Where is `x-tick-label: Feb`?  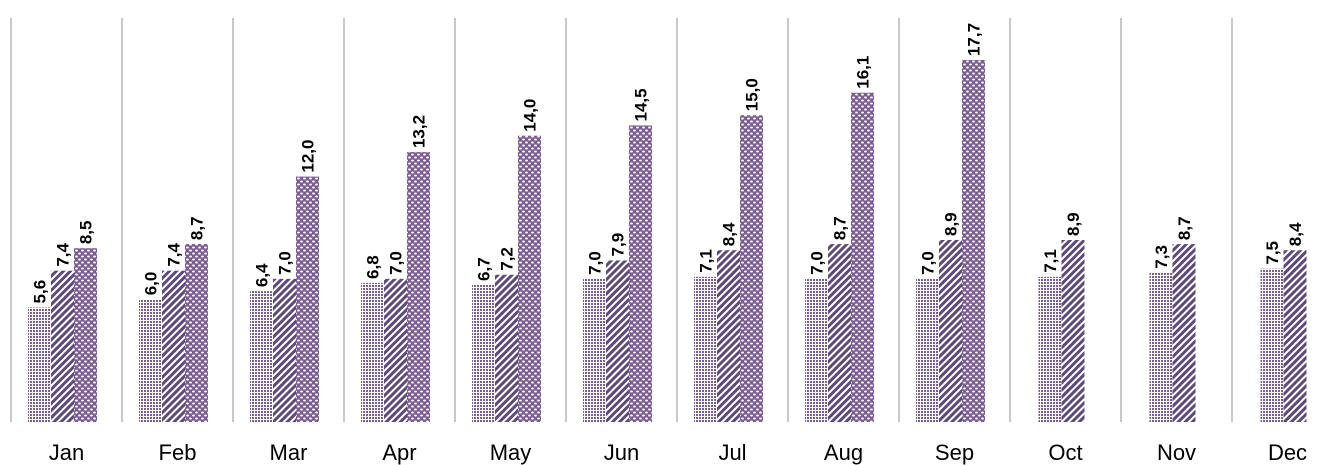
x-tick-label: Feb is located at coordinates (178, 452).